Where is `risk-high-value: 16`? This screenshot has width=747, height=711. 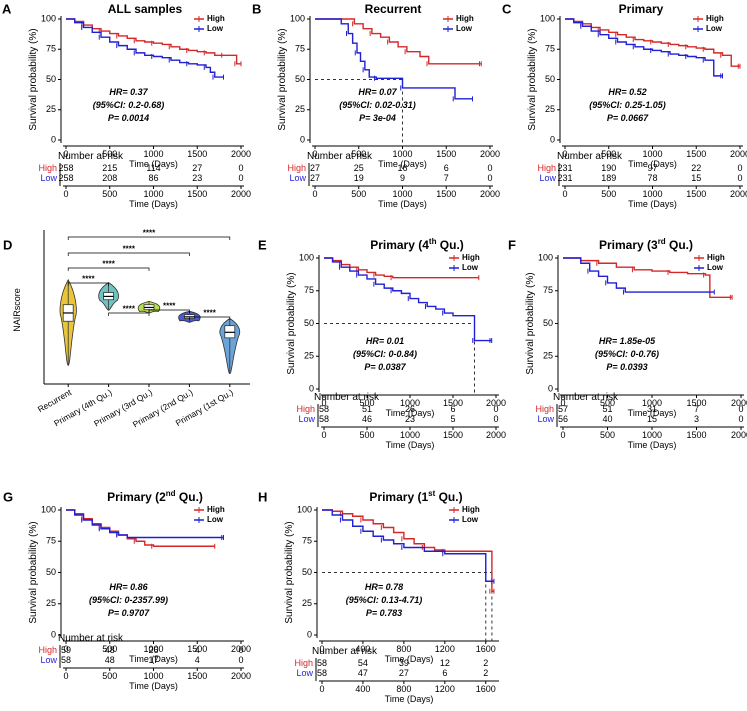
risk-high-value: 16 is located at coordinates (402, 168).